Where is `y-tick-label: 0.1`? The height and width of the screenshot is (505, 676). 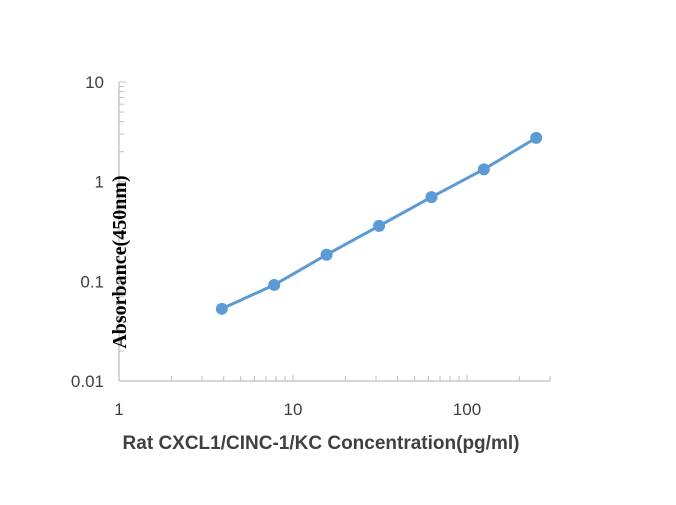 y-tick-label: 0.1 is located at coordinates (92, 281).